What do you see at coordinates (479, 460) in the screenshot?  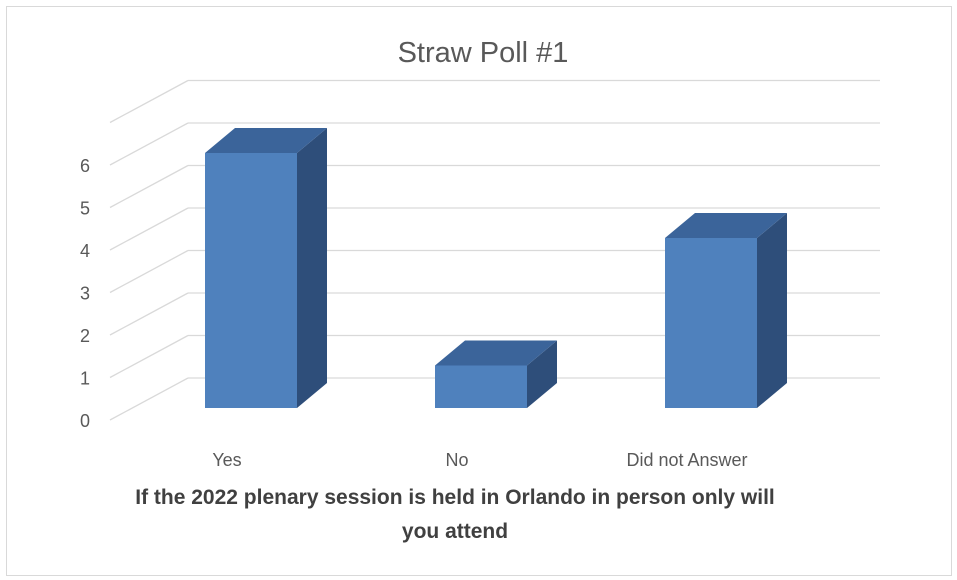 I see `category-labels: Yes No Did not Answer` at bounding box center [479, 460].